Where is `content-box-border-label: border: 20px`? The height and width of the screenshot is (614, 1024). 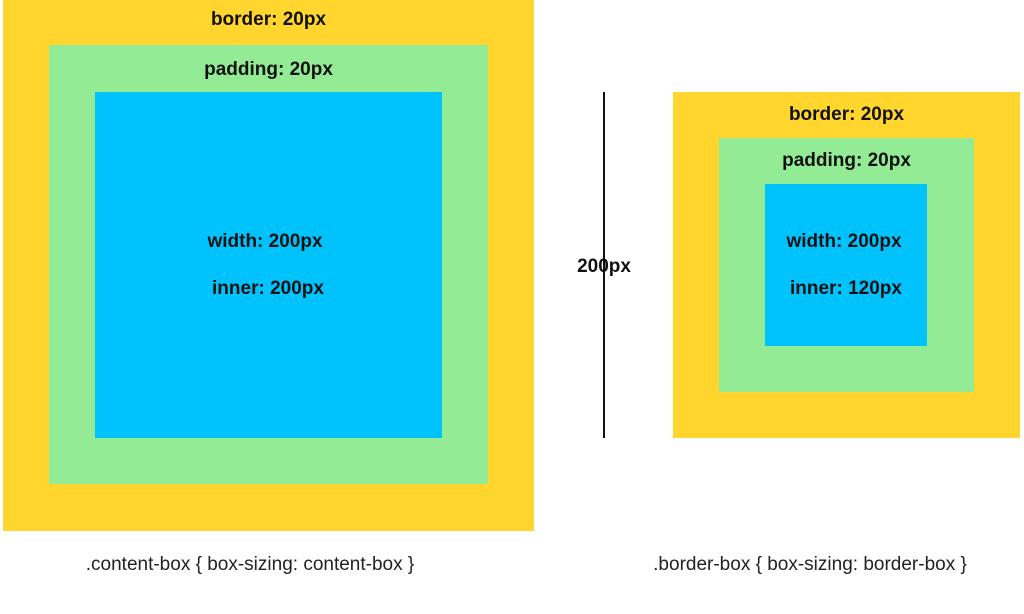 content-box-border-label: border: 20px is located at coordinates (268, 19).